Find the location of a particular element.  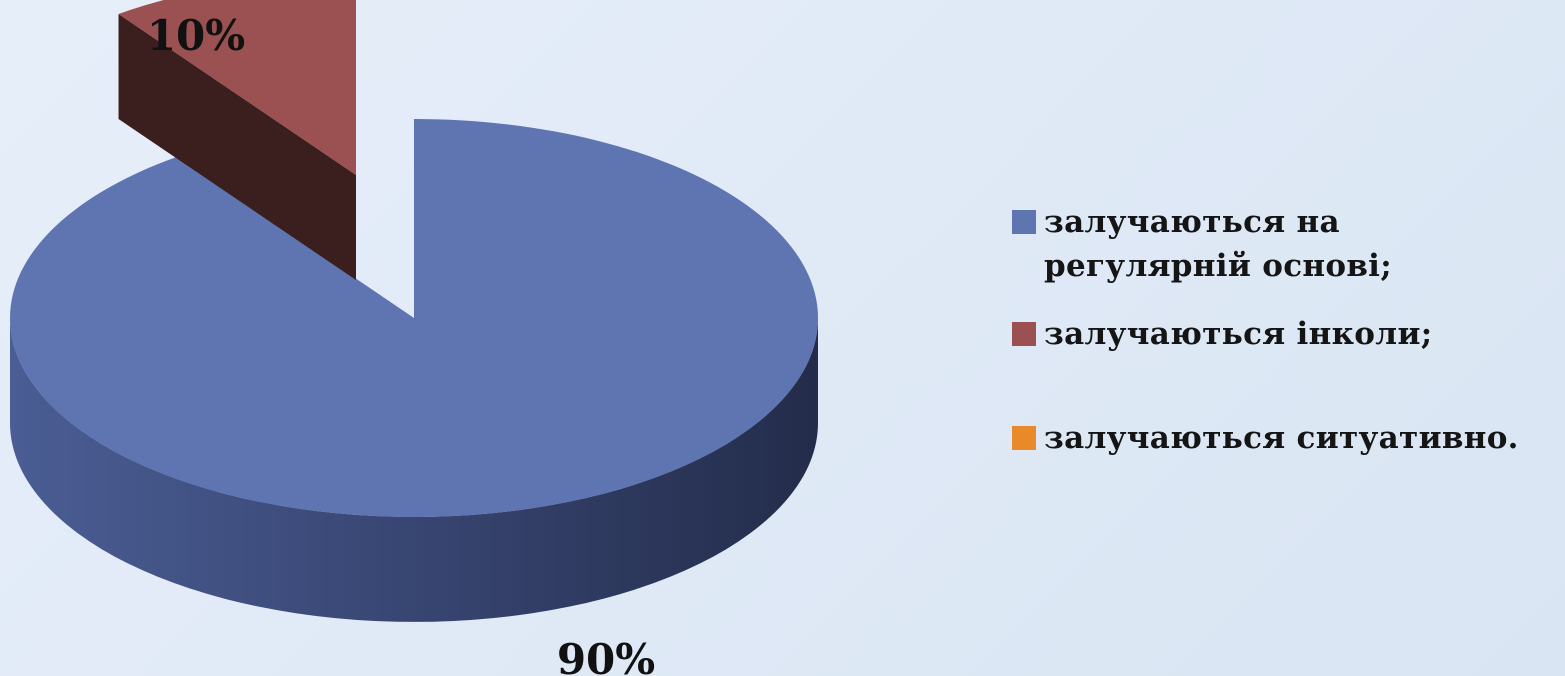

legend-item-situational: залучаються ситуативно. is located at coordinates (1284, 441).